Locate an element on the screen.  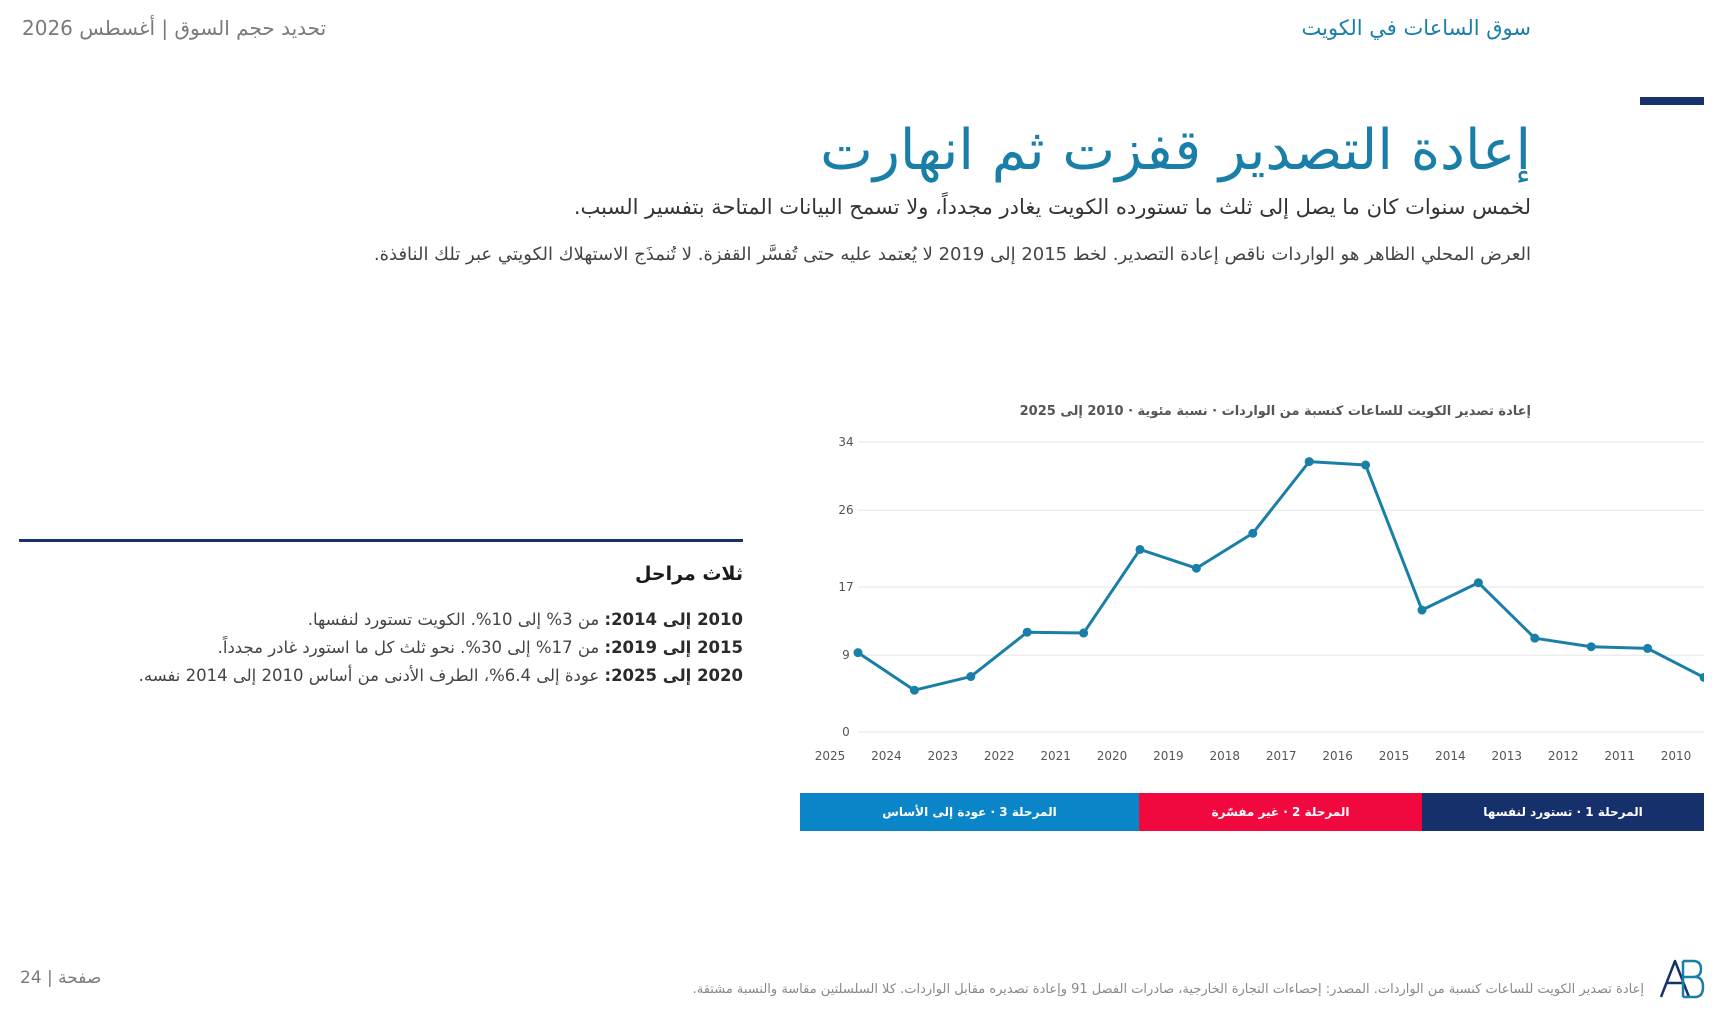
x-tick-label: 2014 is located at coordinates (1450, 754).